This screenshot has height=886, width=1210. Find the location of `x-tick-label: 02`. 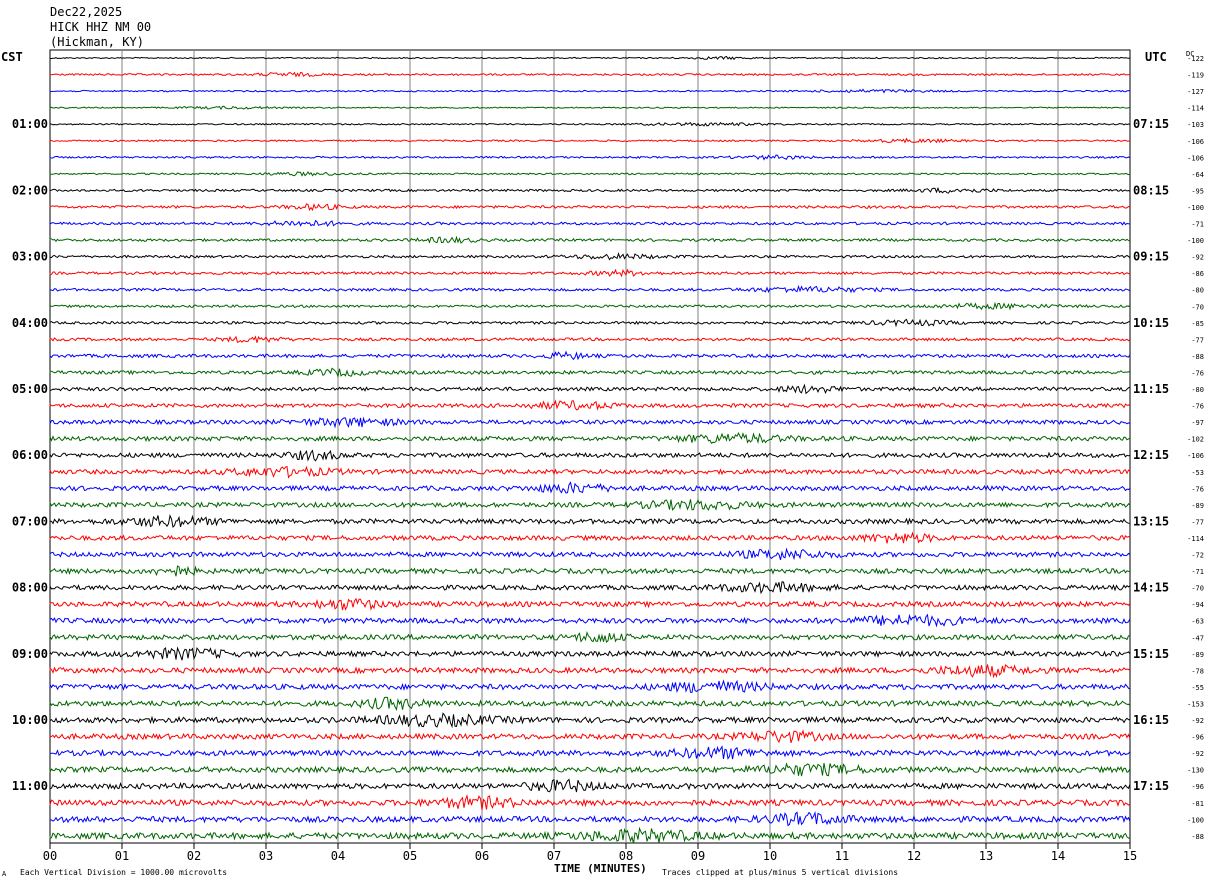

x-tick-label: 02 is located at coordinates (194, 856).